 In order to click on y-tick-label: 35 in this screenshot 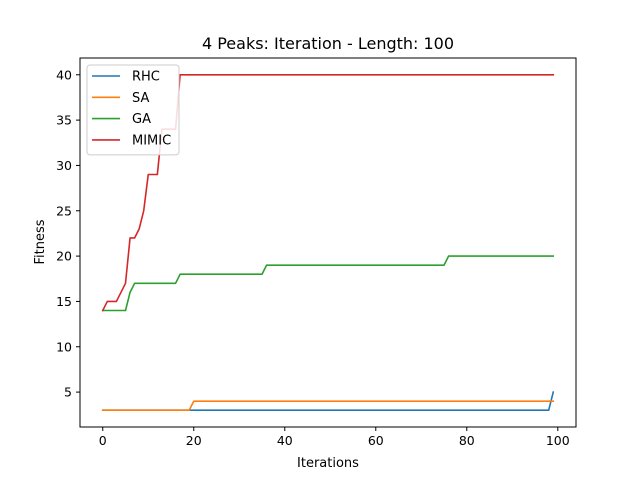, I will do `click(64, 120)`.